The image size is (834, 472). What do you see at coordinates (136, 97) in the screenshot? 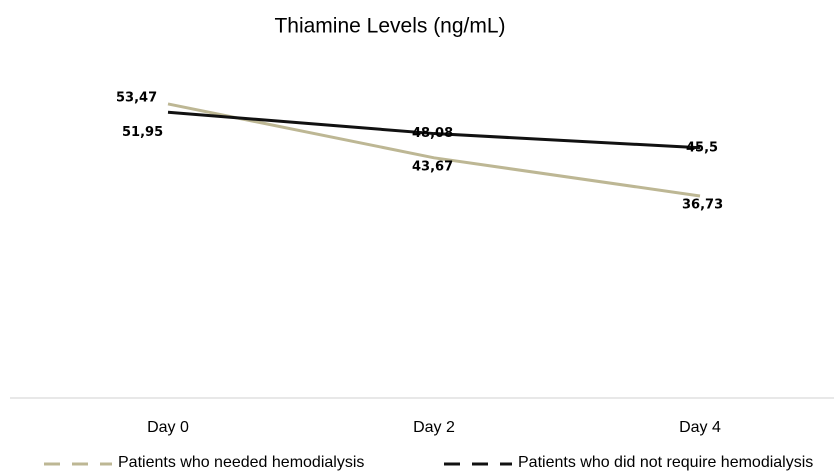
I see `data-label: 53,47` at bounding box center [136, 97].